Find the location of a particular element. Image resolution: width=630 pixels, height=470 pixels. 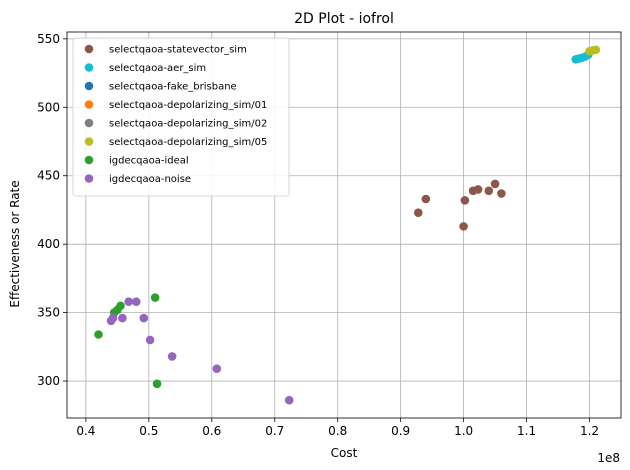

y-tick-label: 300 is located at coordinates (48, 381).